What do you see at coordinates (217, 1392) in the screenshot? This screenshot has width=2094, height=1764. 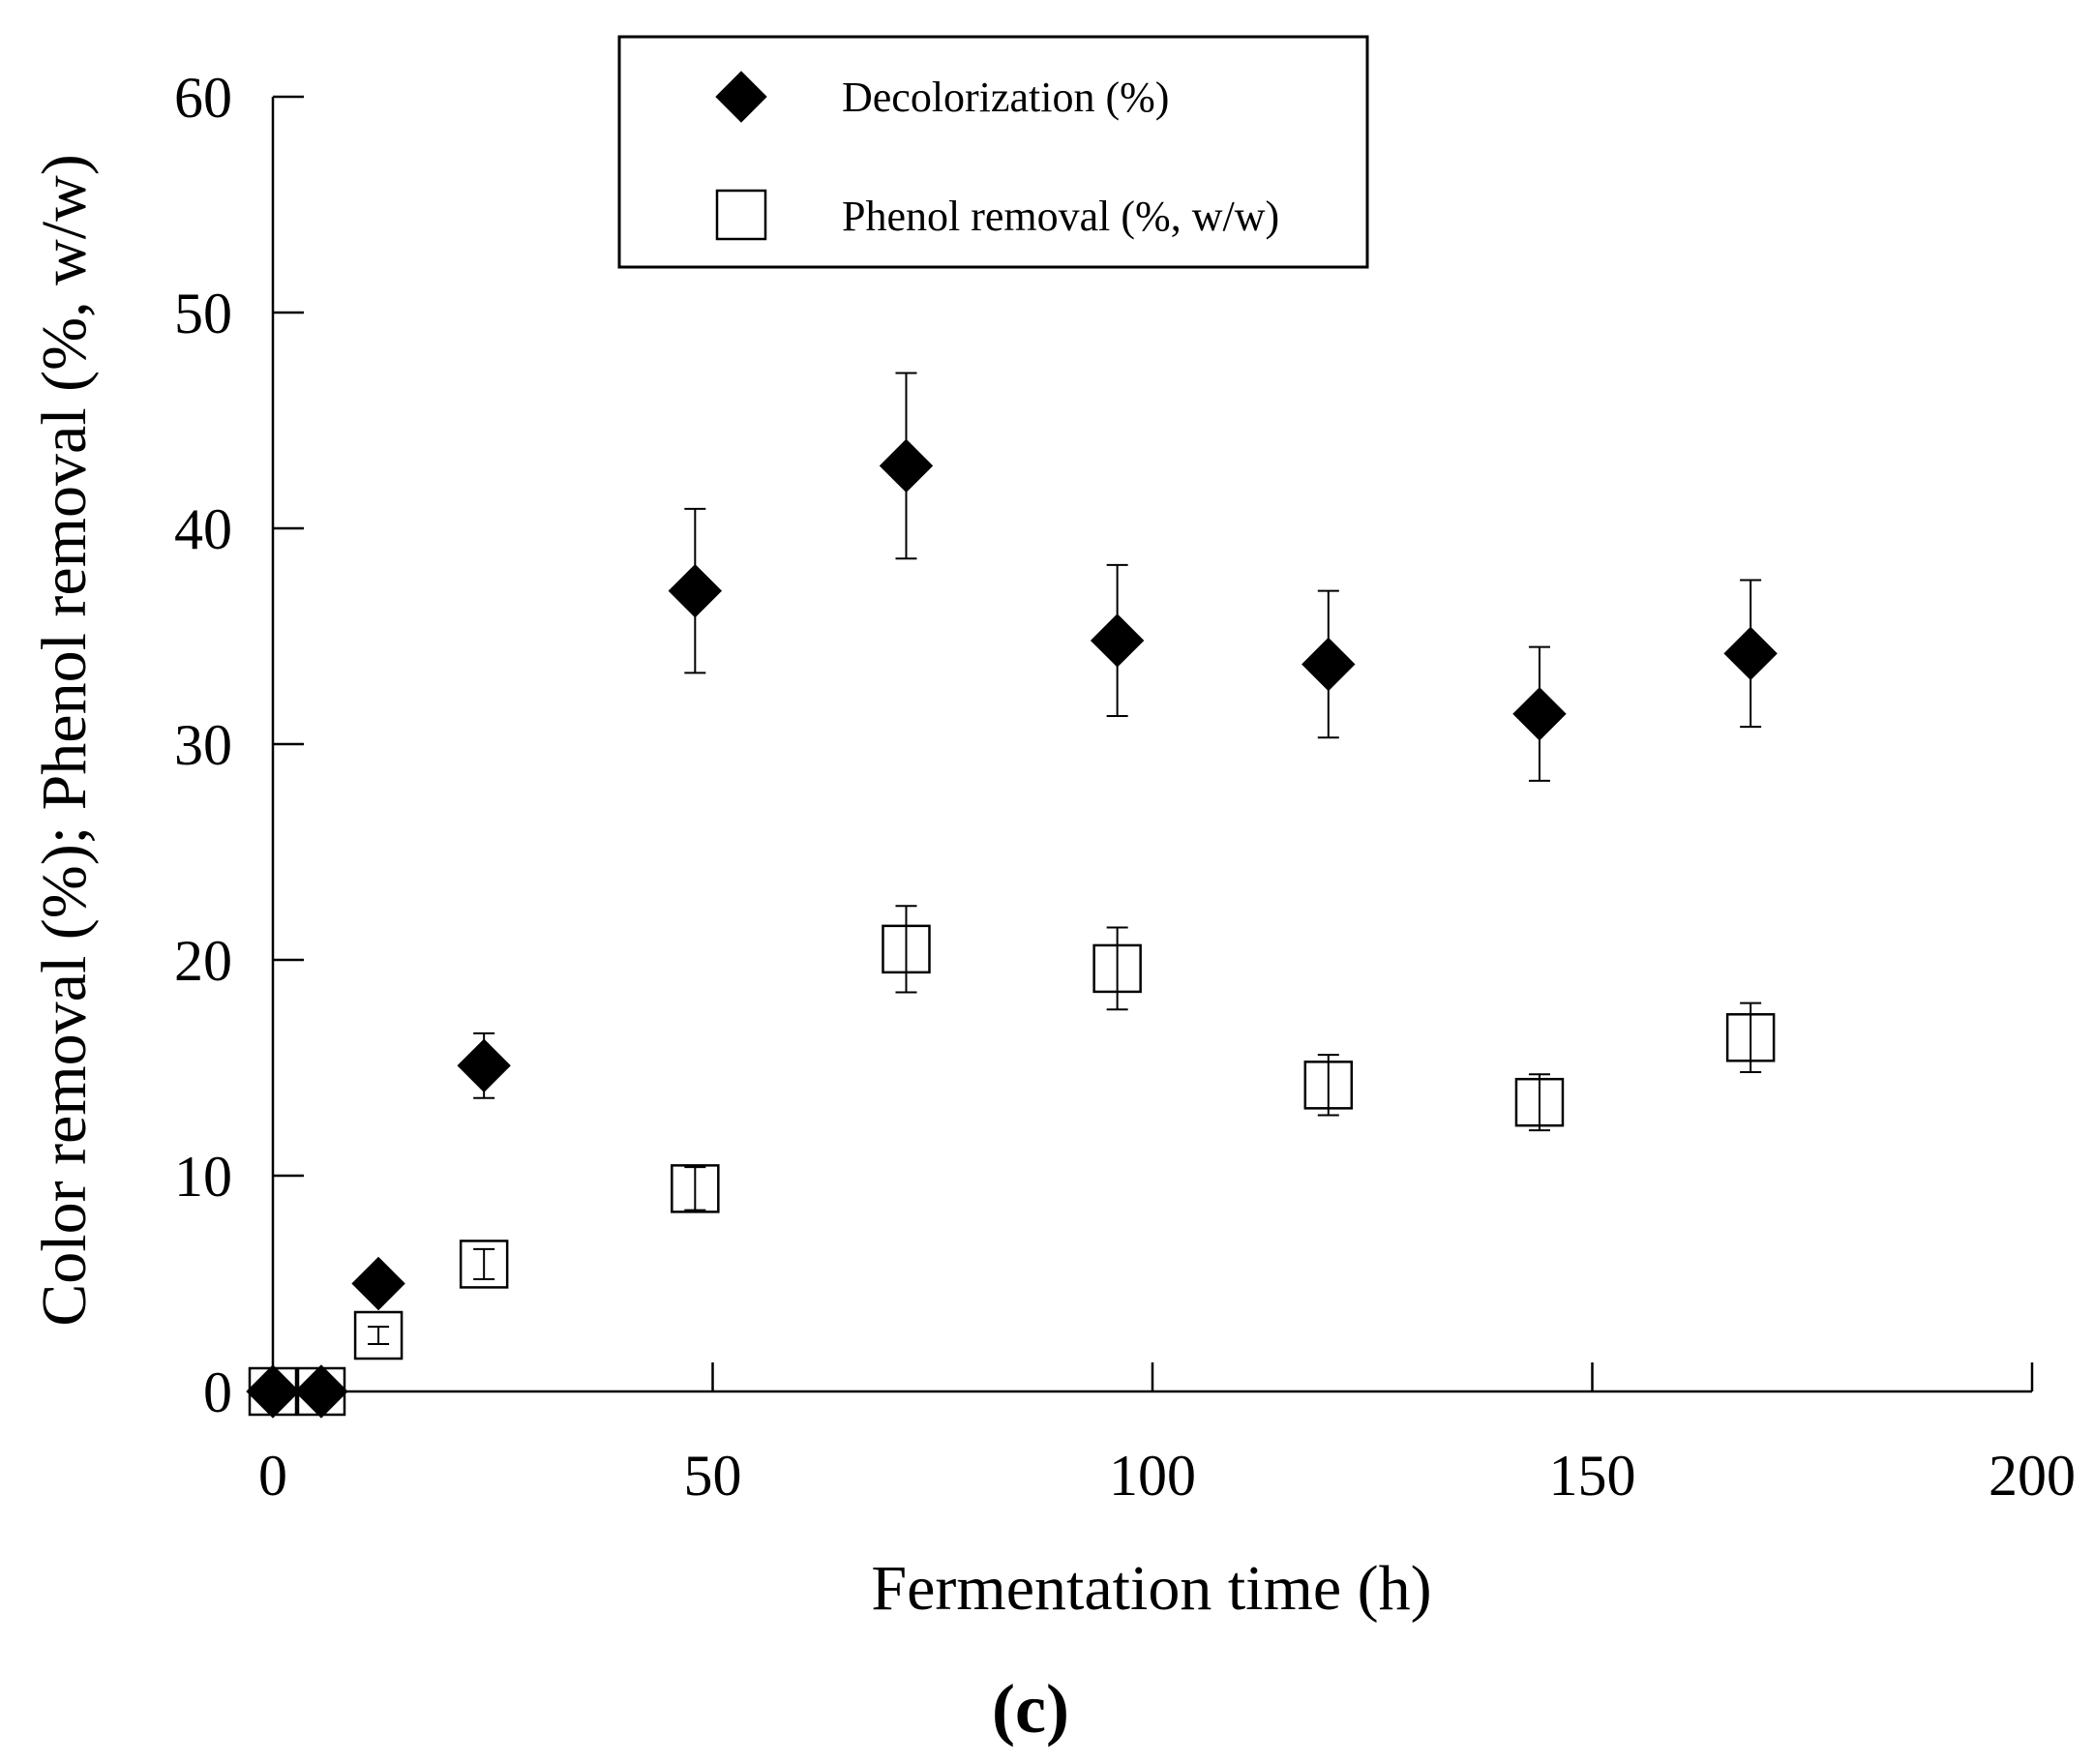 I see `y-tick-label-0: 0` at bounding box center [217, 1392].